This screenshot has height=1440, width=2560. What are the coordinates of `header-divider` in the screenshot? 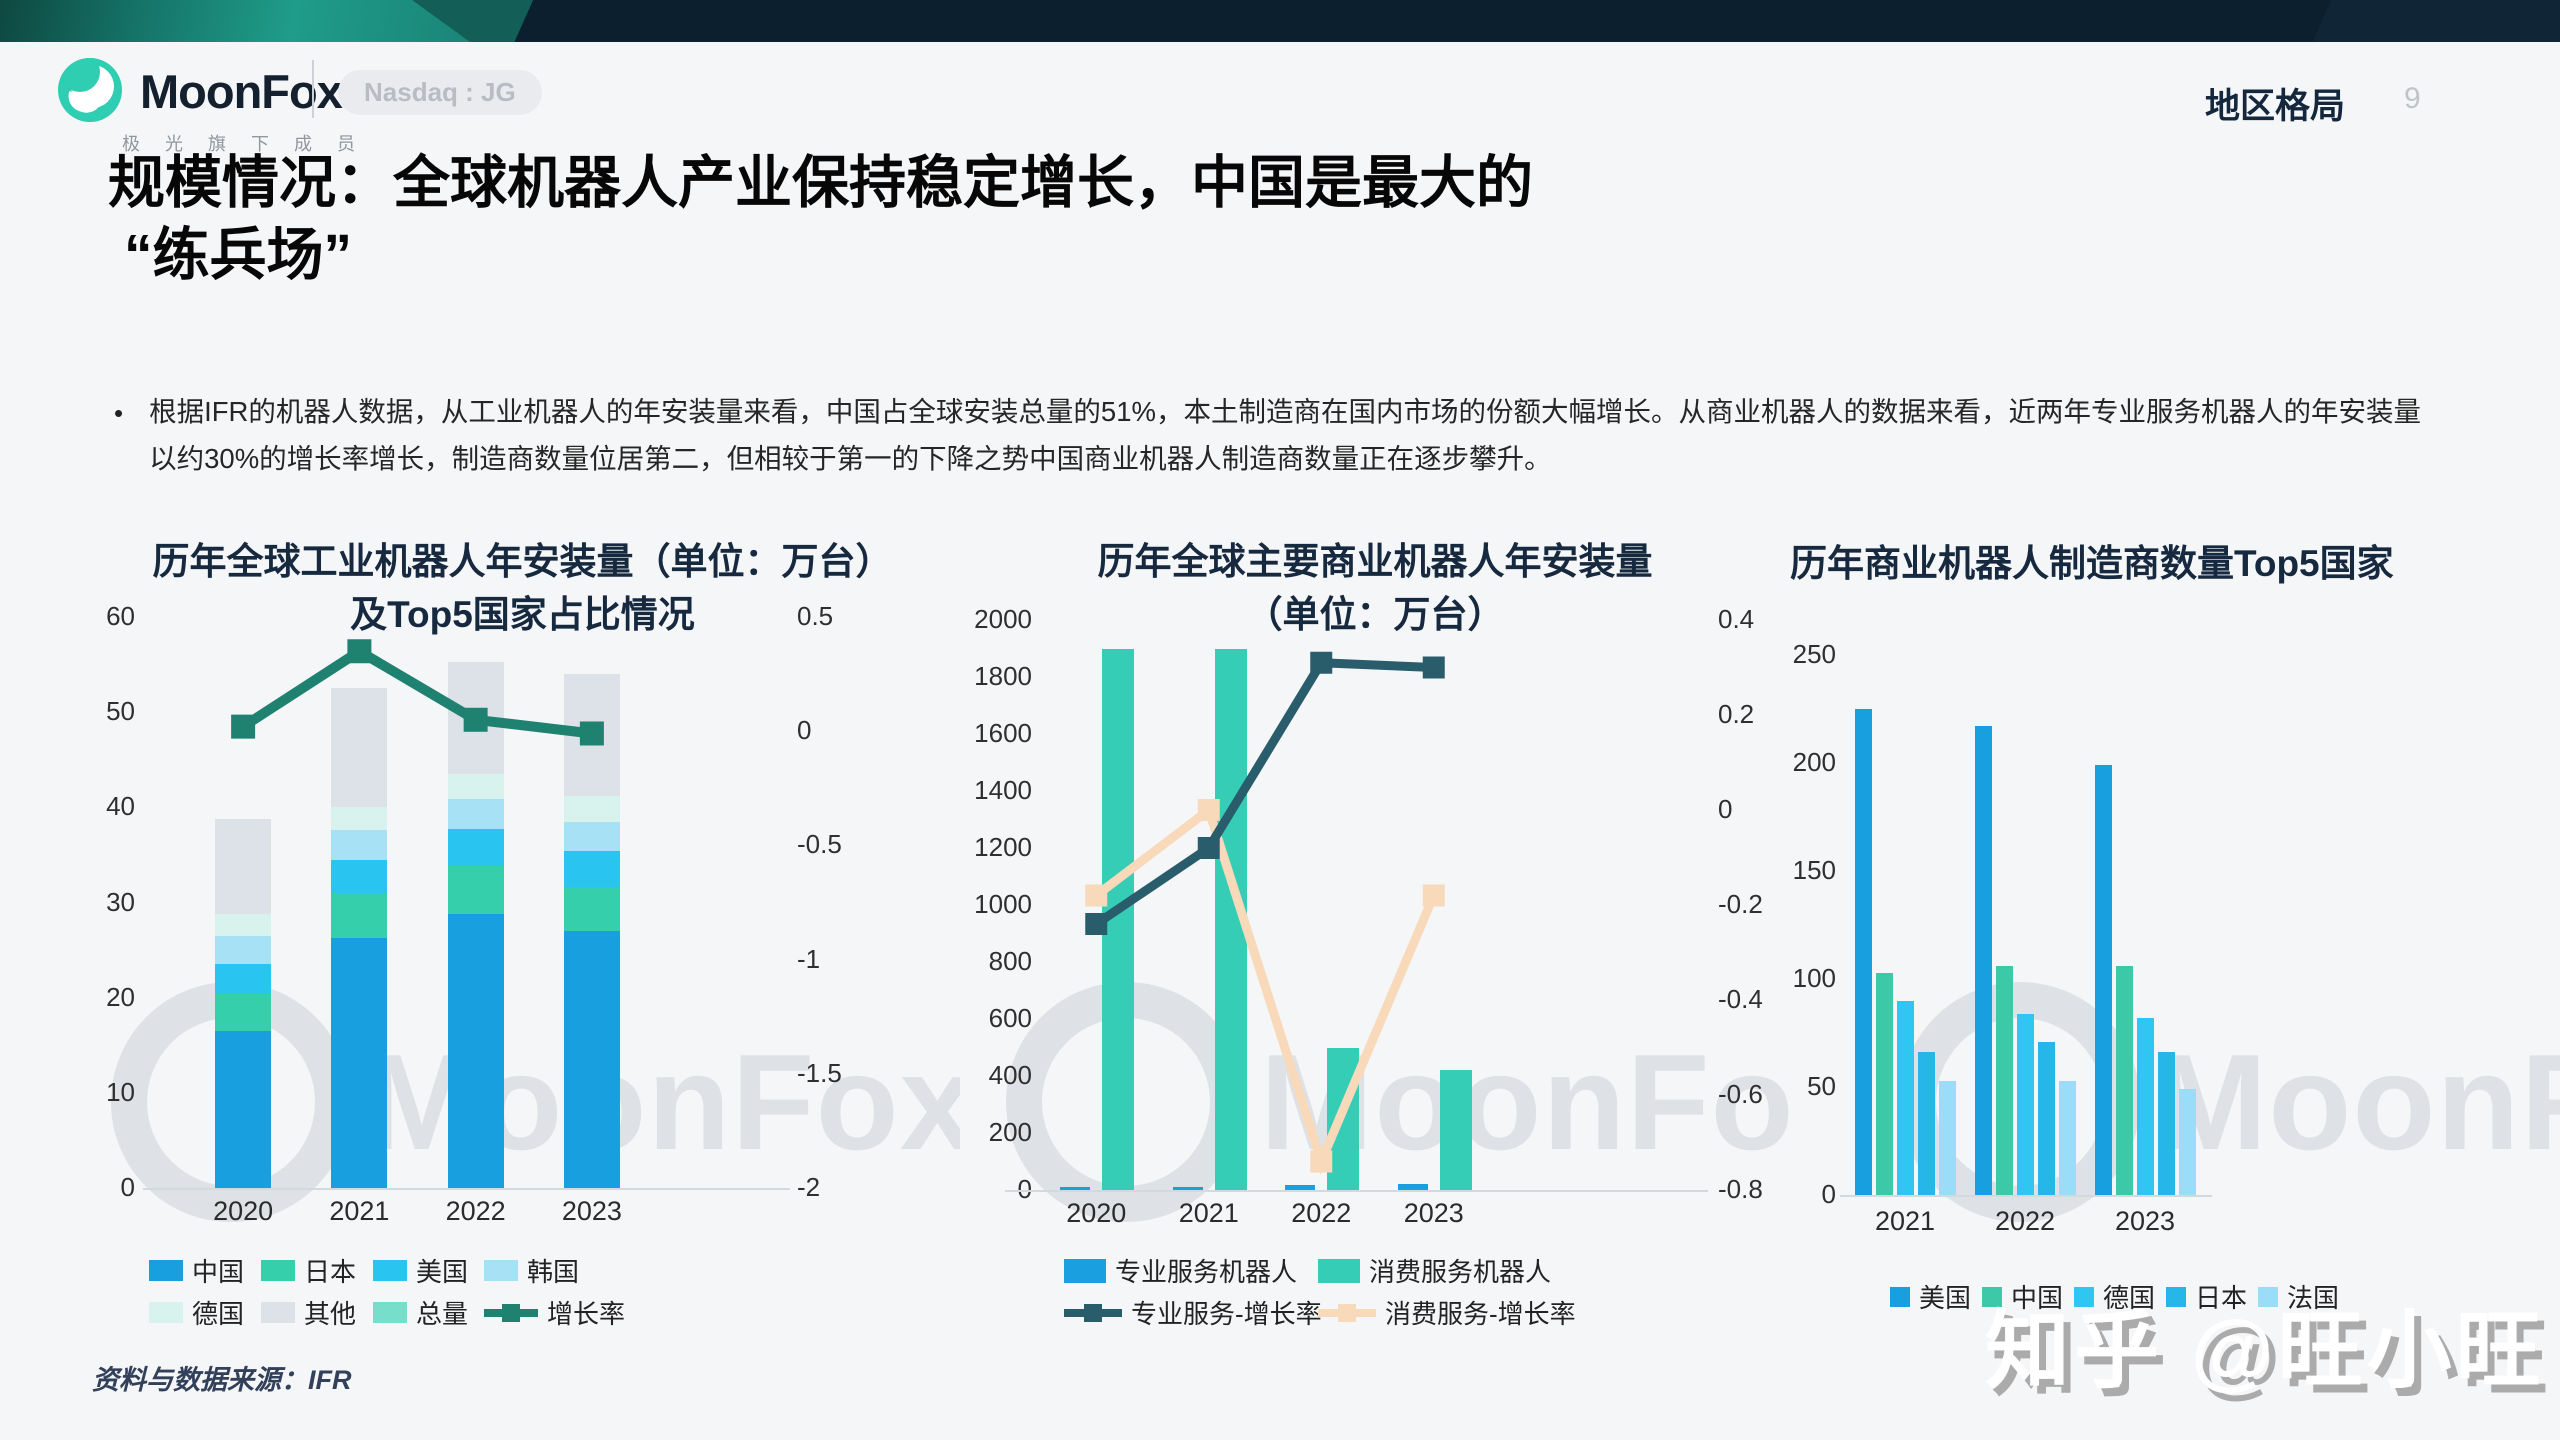 It's located at (313, 89).